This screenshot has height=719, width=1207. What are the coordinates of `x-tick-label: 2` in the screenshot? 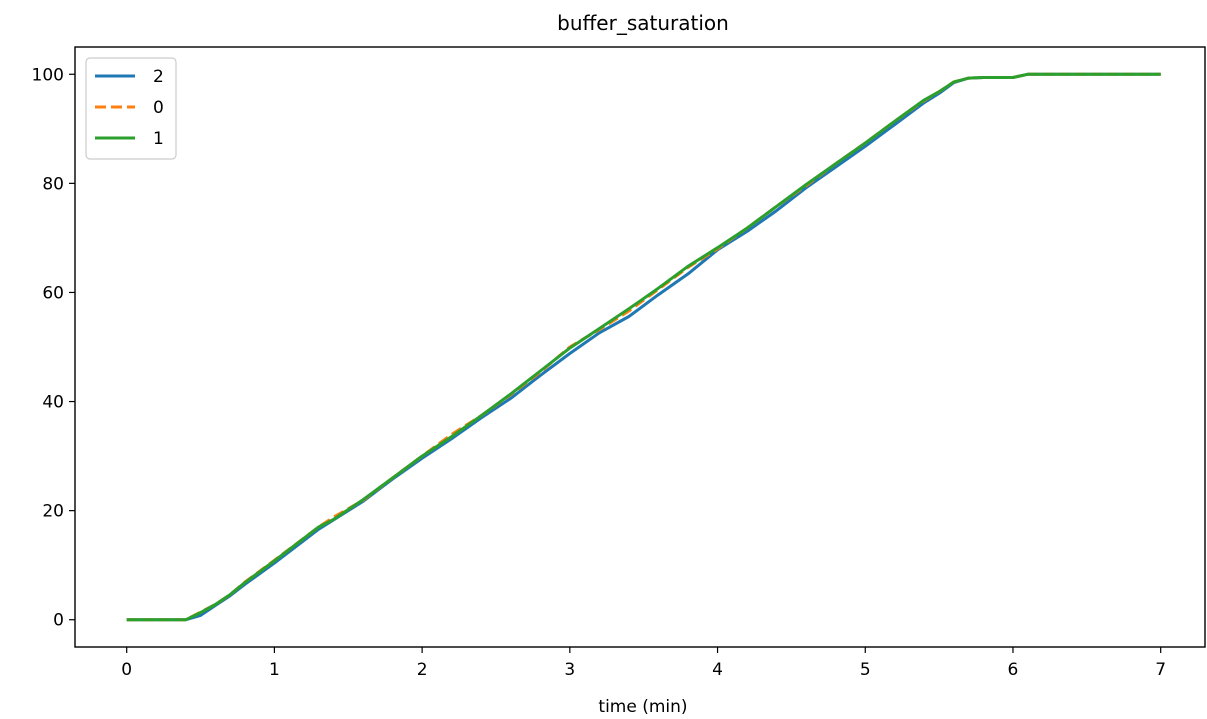 It's located at (422, 670).